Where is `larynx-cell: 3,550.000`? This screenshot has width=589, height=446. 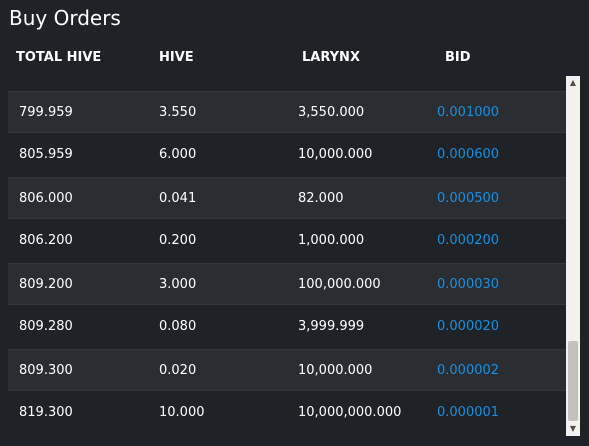
larynx-cell: 3,550.000 is located at coordinates (331, 112).